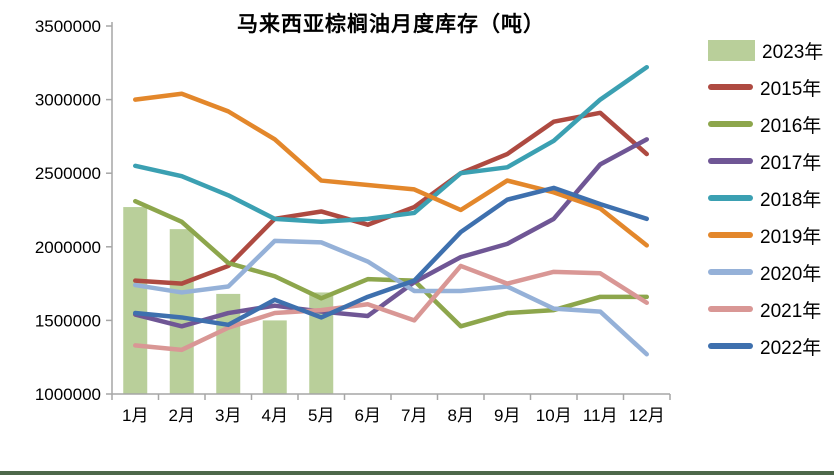 The width and height of the screenshot is (834, 475). Describe the element at coordinates (791, 311) in the screenshot. I see `legend-label: 2021年` at that location.